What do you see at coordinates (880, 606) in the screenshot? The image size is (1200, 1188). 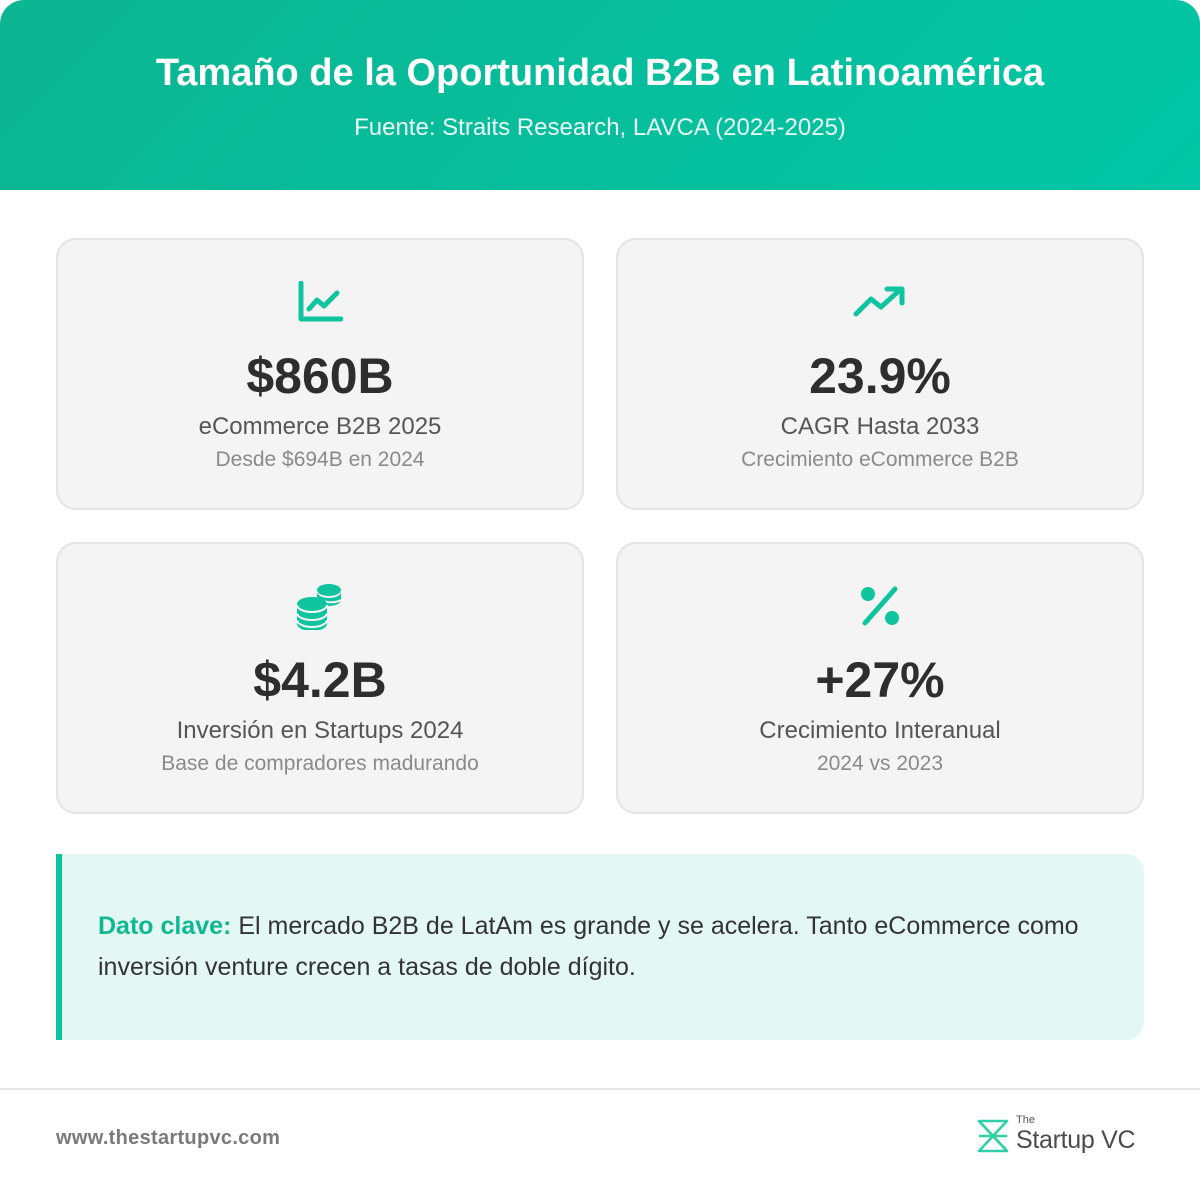 I see `percent-icon` at bounding box center [880, 606].